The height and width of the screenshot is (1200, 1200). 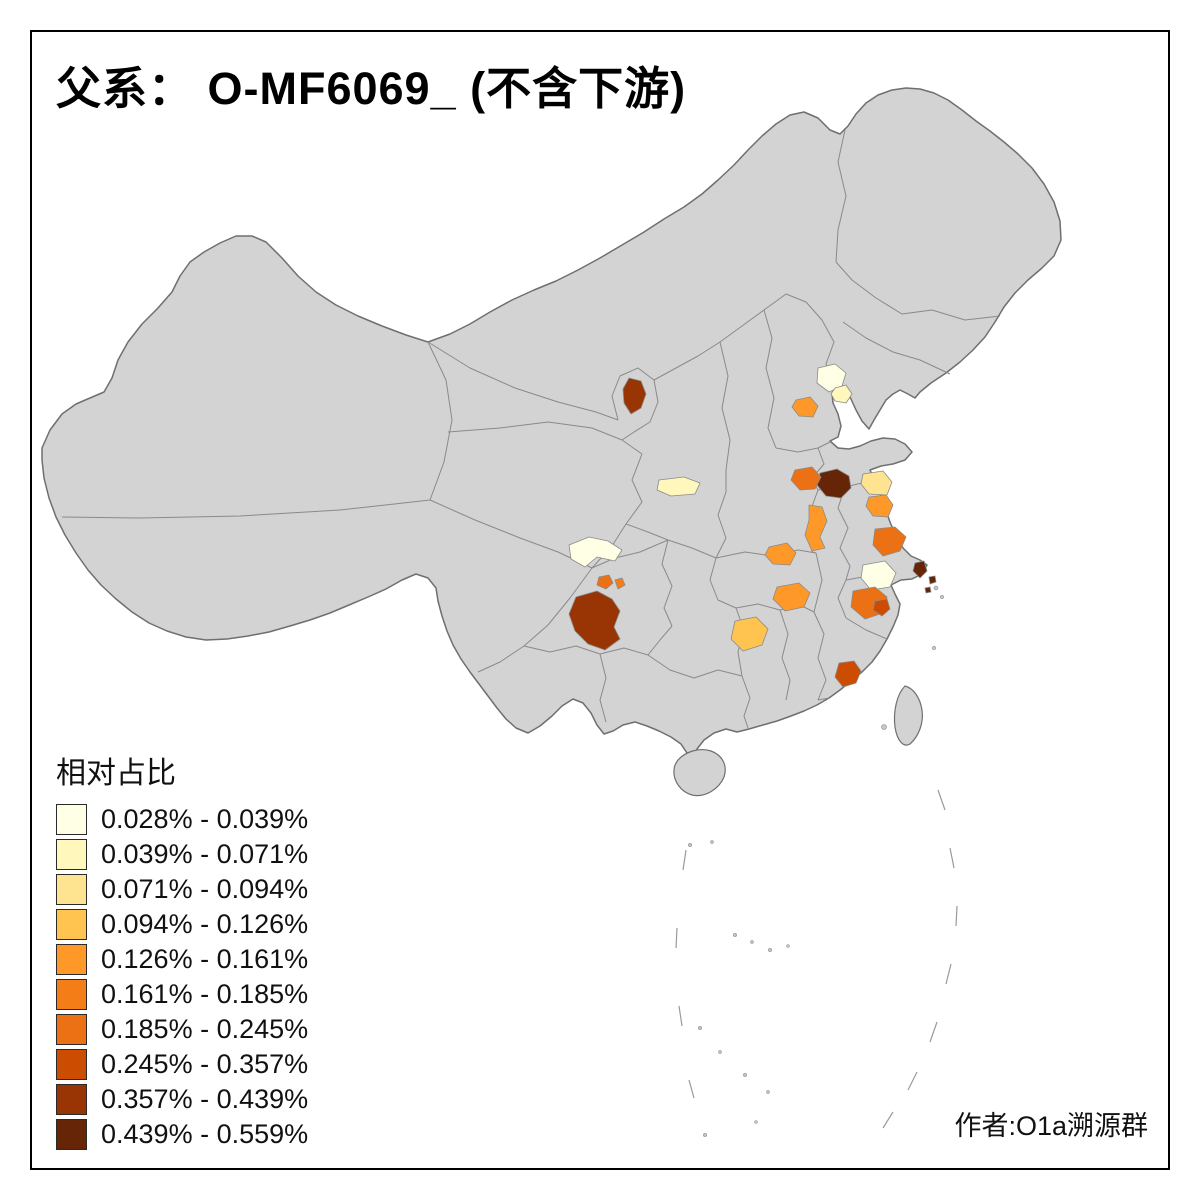 What do you see at coordinates (371, 88) in the screenshot?
I see `map-title: 父系： O-MF6069_ (不含下游)` at bounding box center [371, 88].